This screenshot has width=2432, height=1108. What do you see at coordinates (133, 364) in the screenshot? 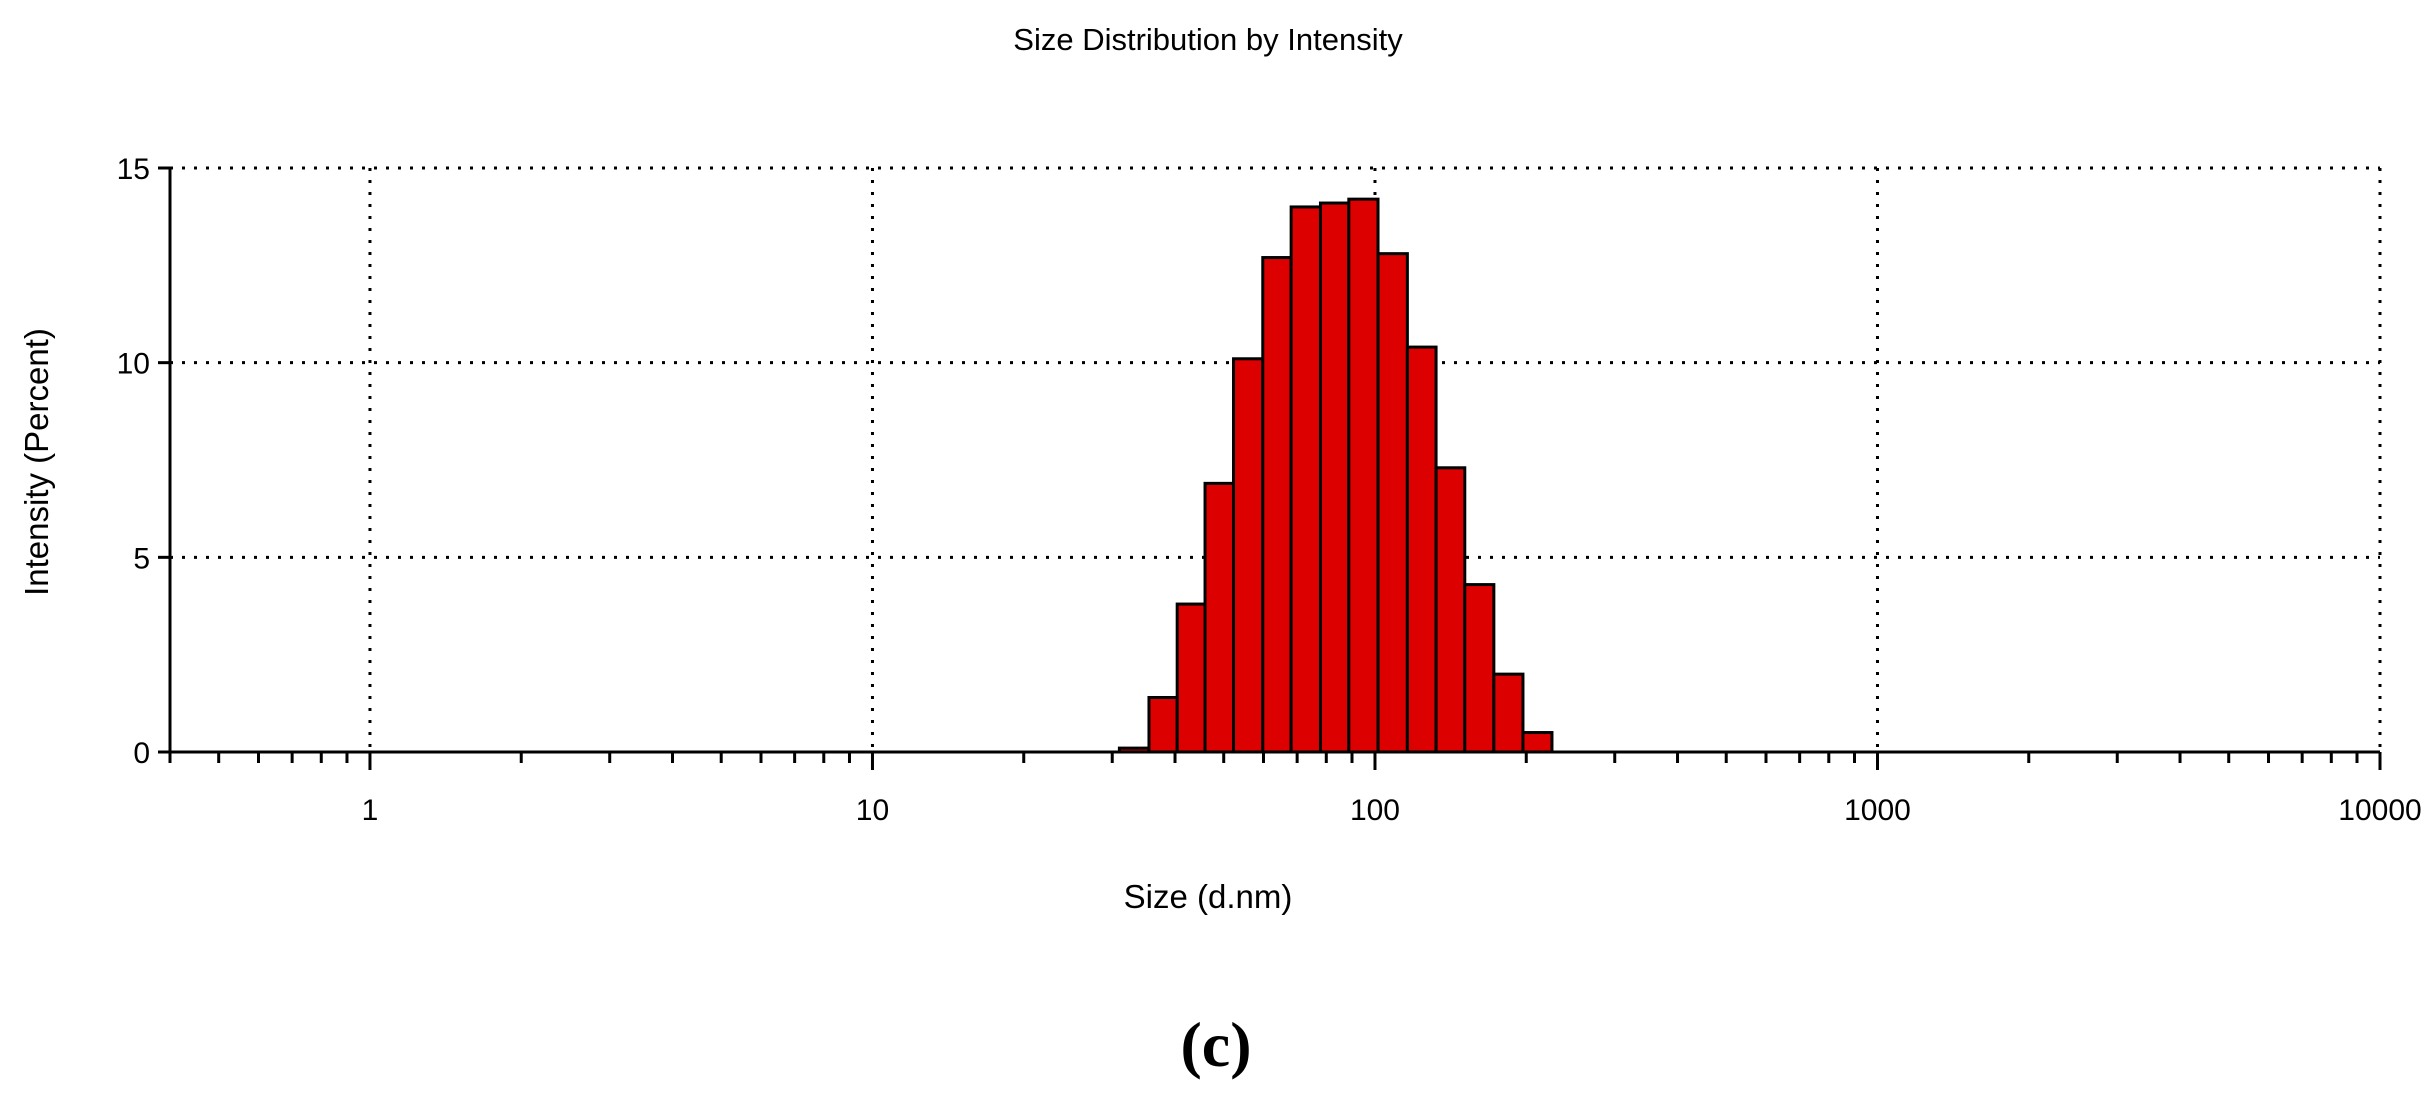
I see `y-tick-label: 10` at bounding box center [133, 364].